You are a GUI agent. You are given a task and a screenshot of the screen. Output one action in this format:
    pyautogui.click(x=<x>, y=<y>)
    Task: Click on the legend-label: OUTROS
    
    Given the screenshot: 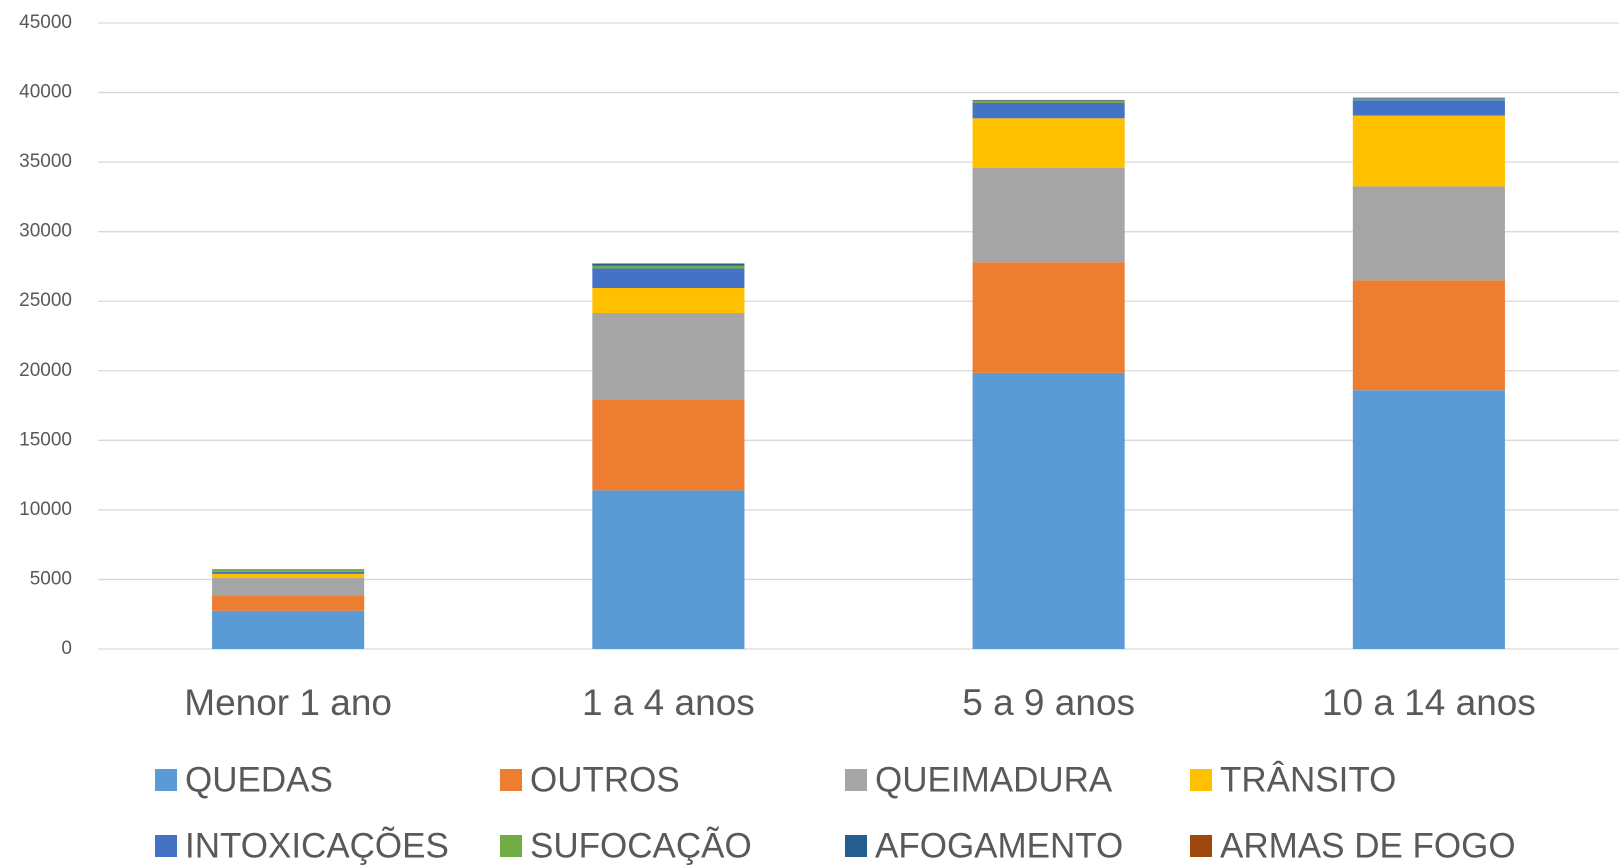 What is the action you would take?
    pyautogui.click(x=605, y=779)
    